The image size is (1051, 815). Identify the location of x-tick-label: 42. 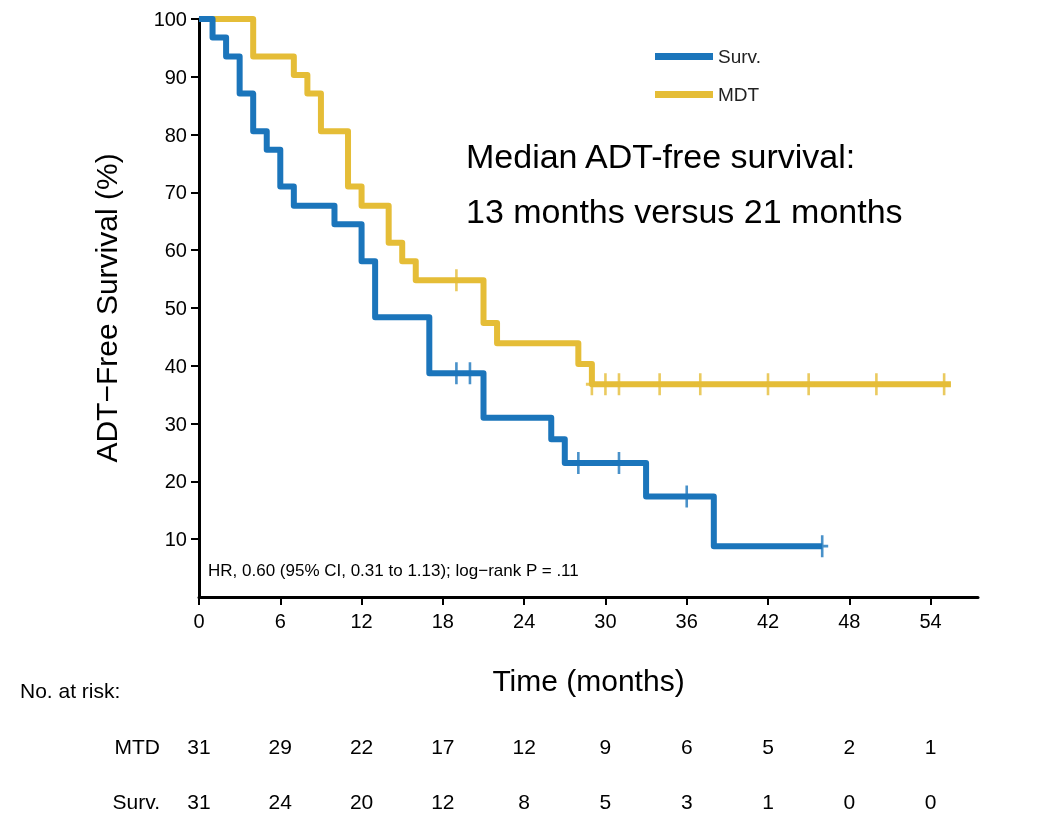
(768, 621).